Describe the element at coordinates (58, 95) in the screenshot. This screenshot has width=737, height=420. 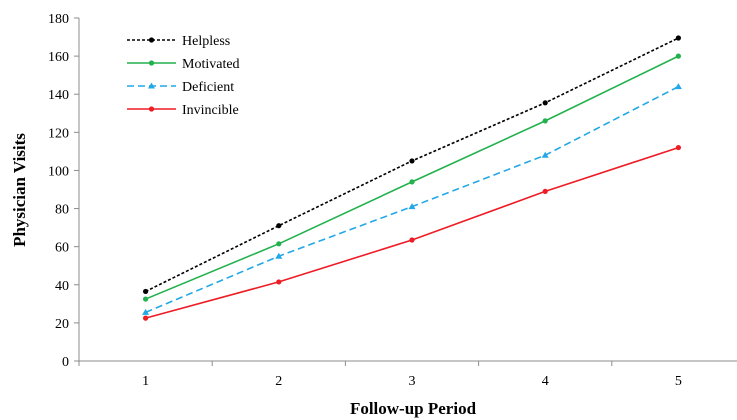
I see `y-tick-label: 140` at that location.